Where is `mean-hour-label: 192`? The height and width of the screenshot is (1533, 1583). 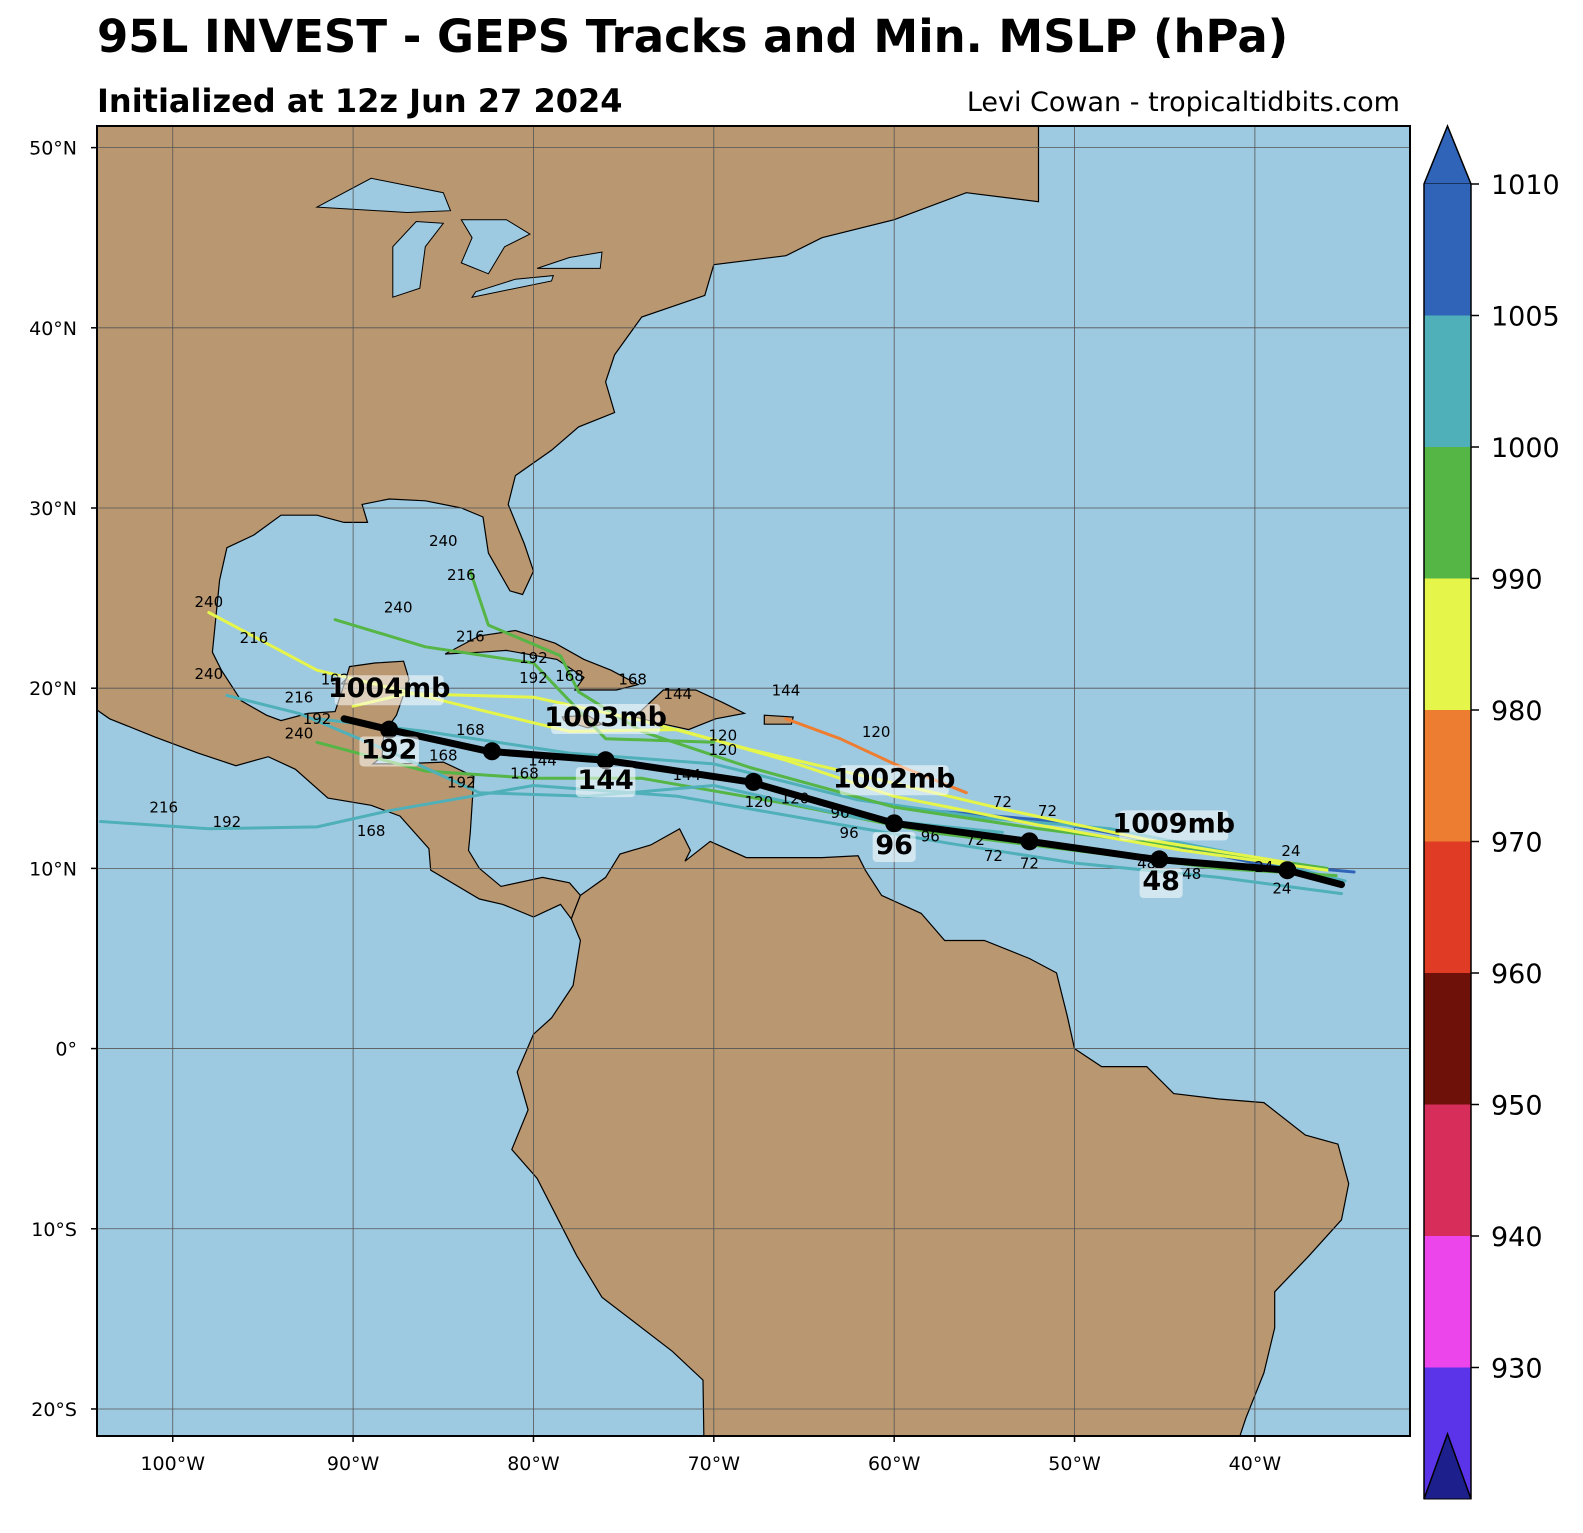
mean-hour-label: 192 is located at coordinates (389, 750).